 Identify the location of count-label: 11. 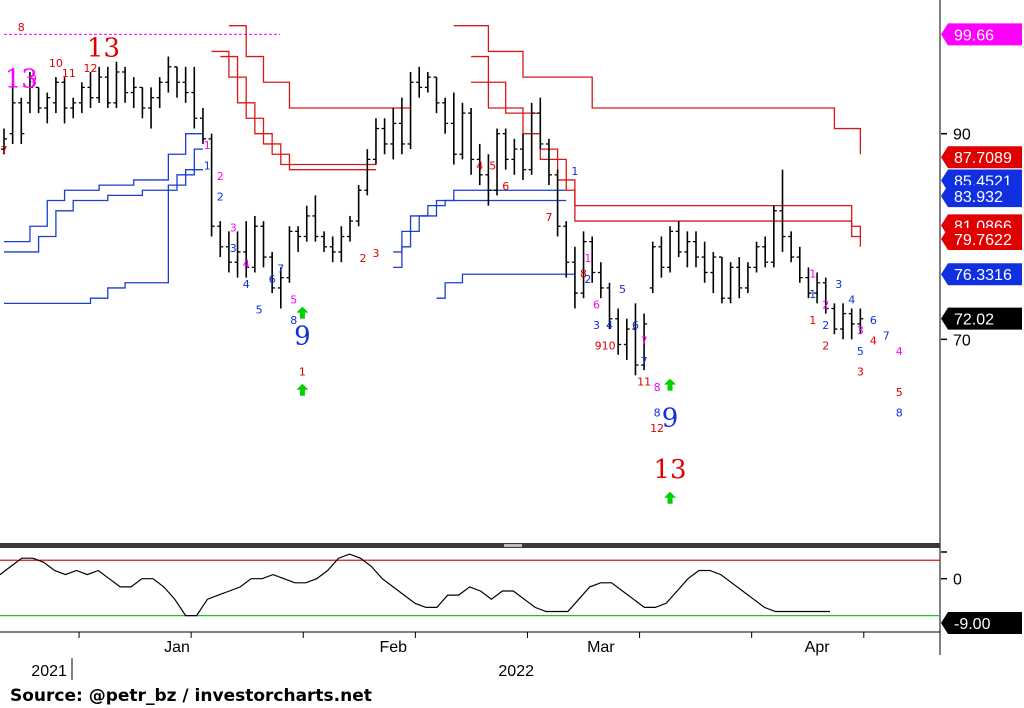
(644, 382).